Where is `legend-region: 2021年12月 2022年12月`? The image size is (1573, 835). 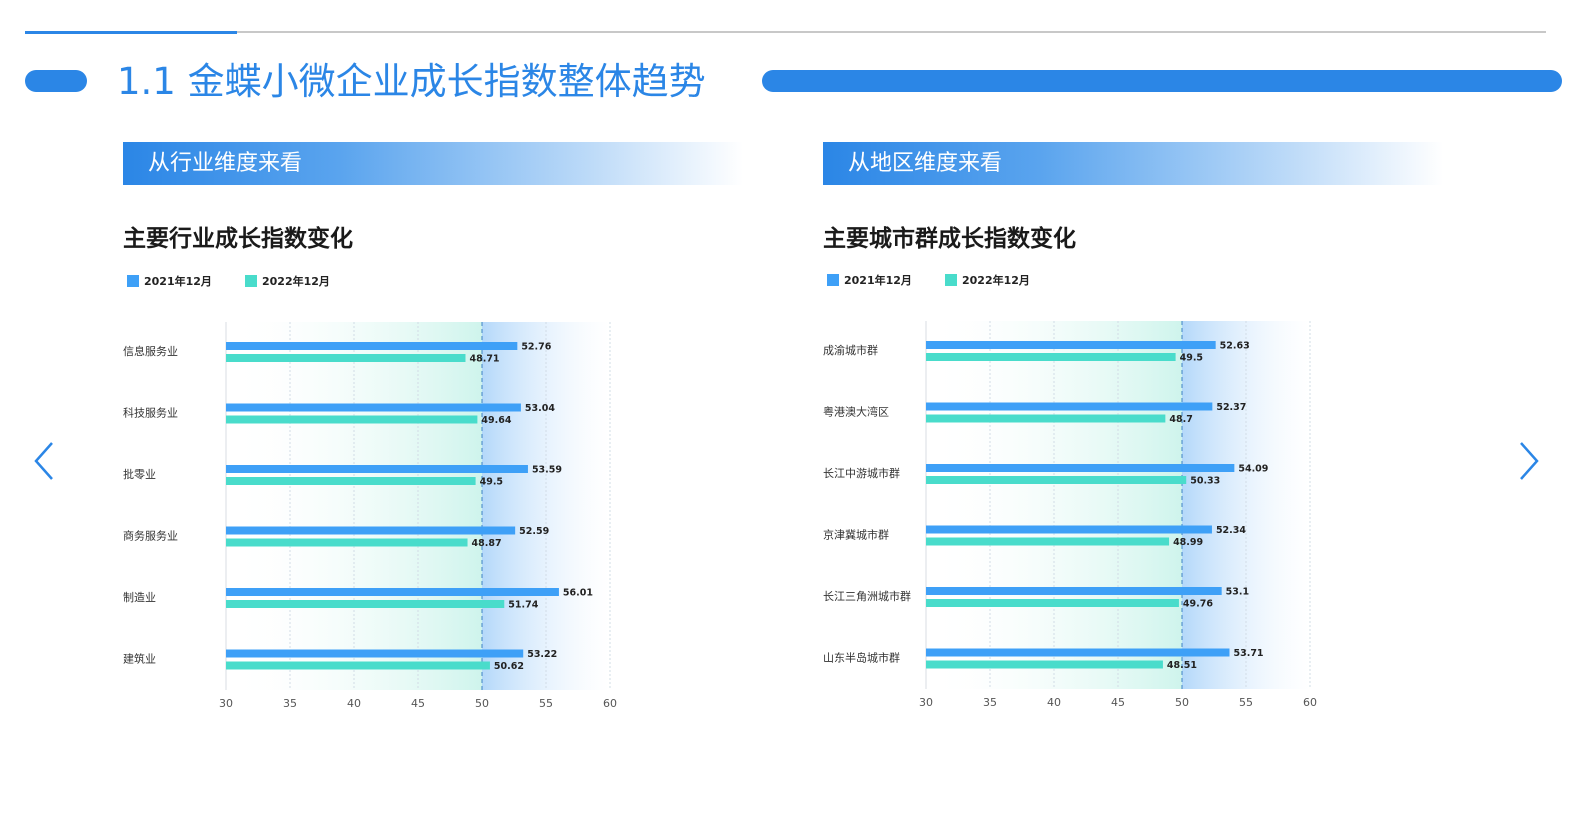 legend-region: 2021年12月 2022年12月 is located at coordinates (947, 280).